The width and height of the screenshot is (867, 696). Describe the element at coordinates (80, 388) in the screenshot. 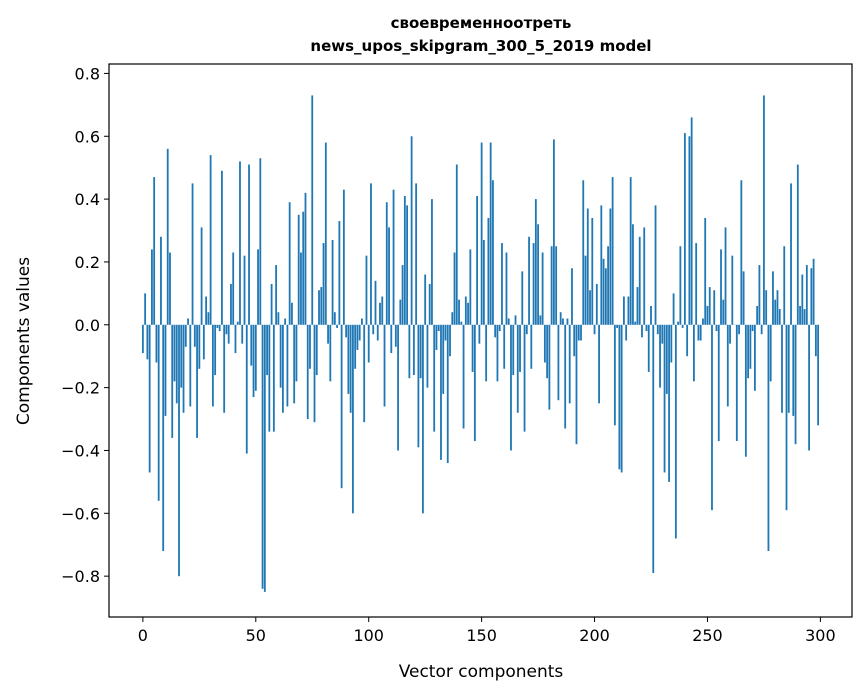

I see `y-tick-label: −0.2` at that location.